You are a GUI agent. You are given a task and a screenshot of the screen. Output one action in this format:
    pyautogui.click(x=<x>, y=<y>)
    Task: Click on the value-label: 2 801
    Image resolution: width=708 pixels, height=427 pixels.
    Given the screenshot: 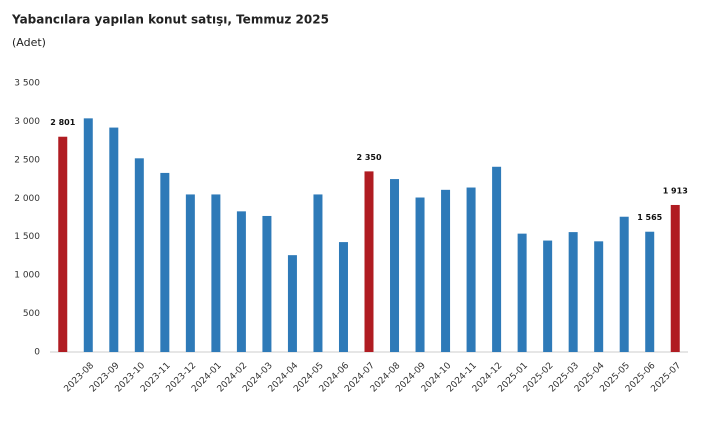 What is the action you would take?
    pyautogui.click(x=62, y=122)
    